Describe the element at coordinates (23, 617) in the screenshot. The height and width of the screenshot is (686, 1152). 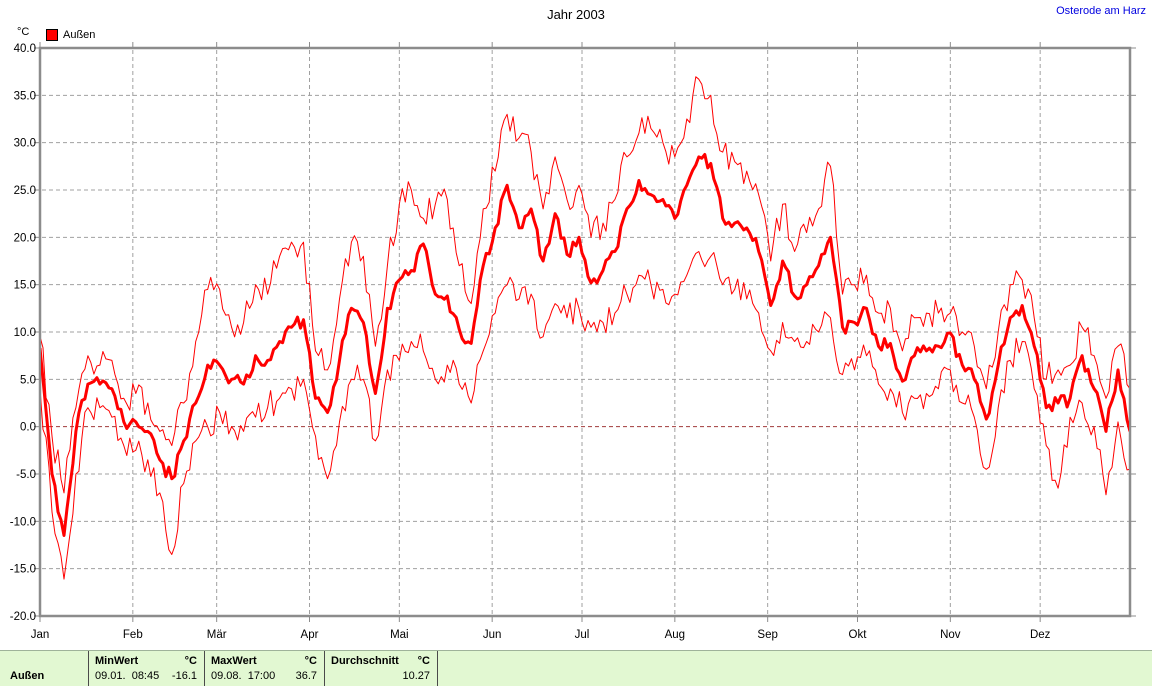
I see `y-axis-label: -20.0` at that location.